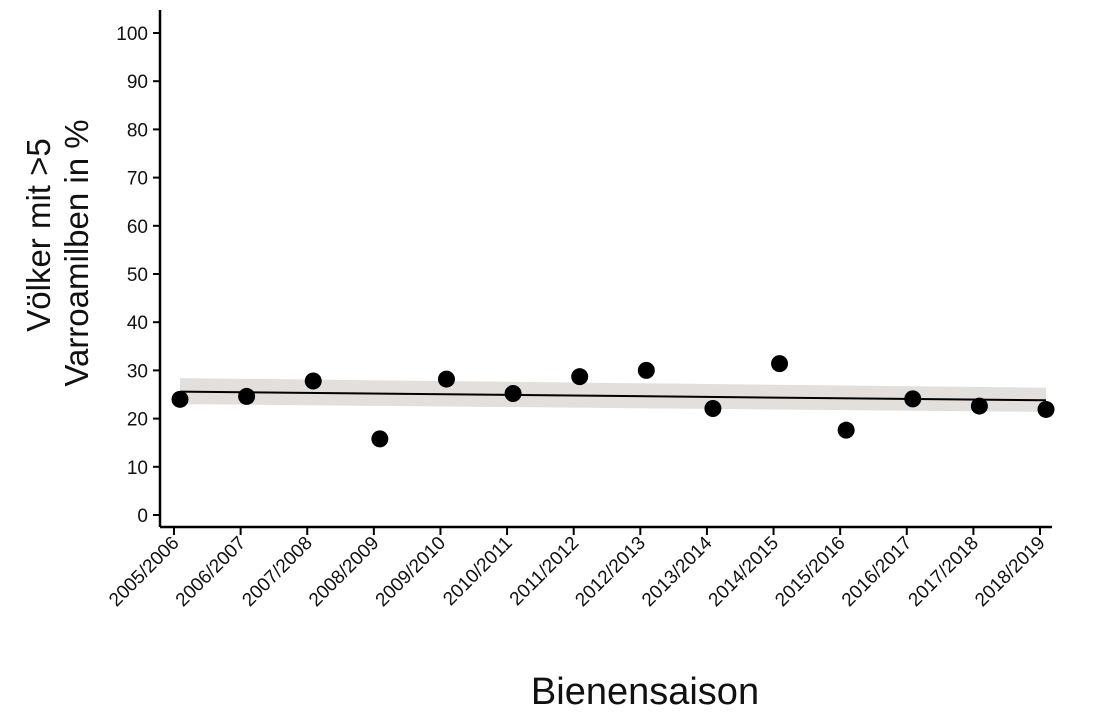 This screenshot has width=1094, height=713. What do you see at coordinates (144, 572) in the screenshot?
I see `x-tick-label: 2005/2006` at bounding box center [144, 572].